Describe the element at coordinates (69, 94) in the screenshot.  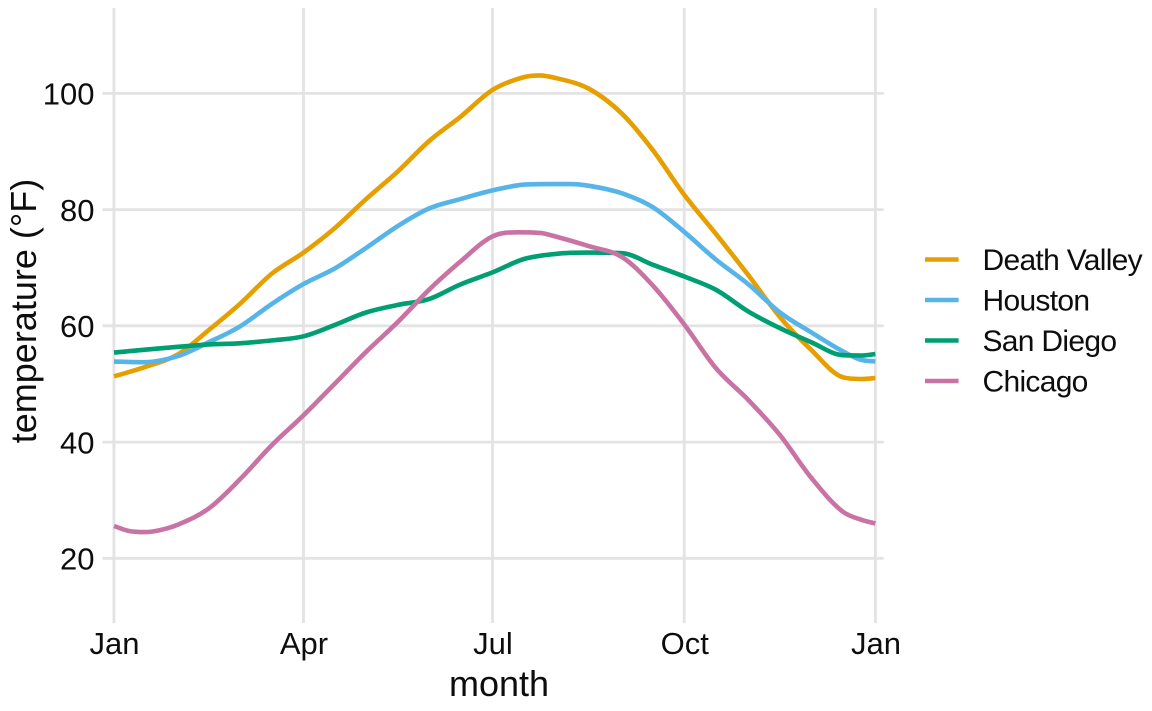
I see `svg-text: 100` at that location.